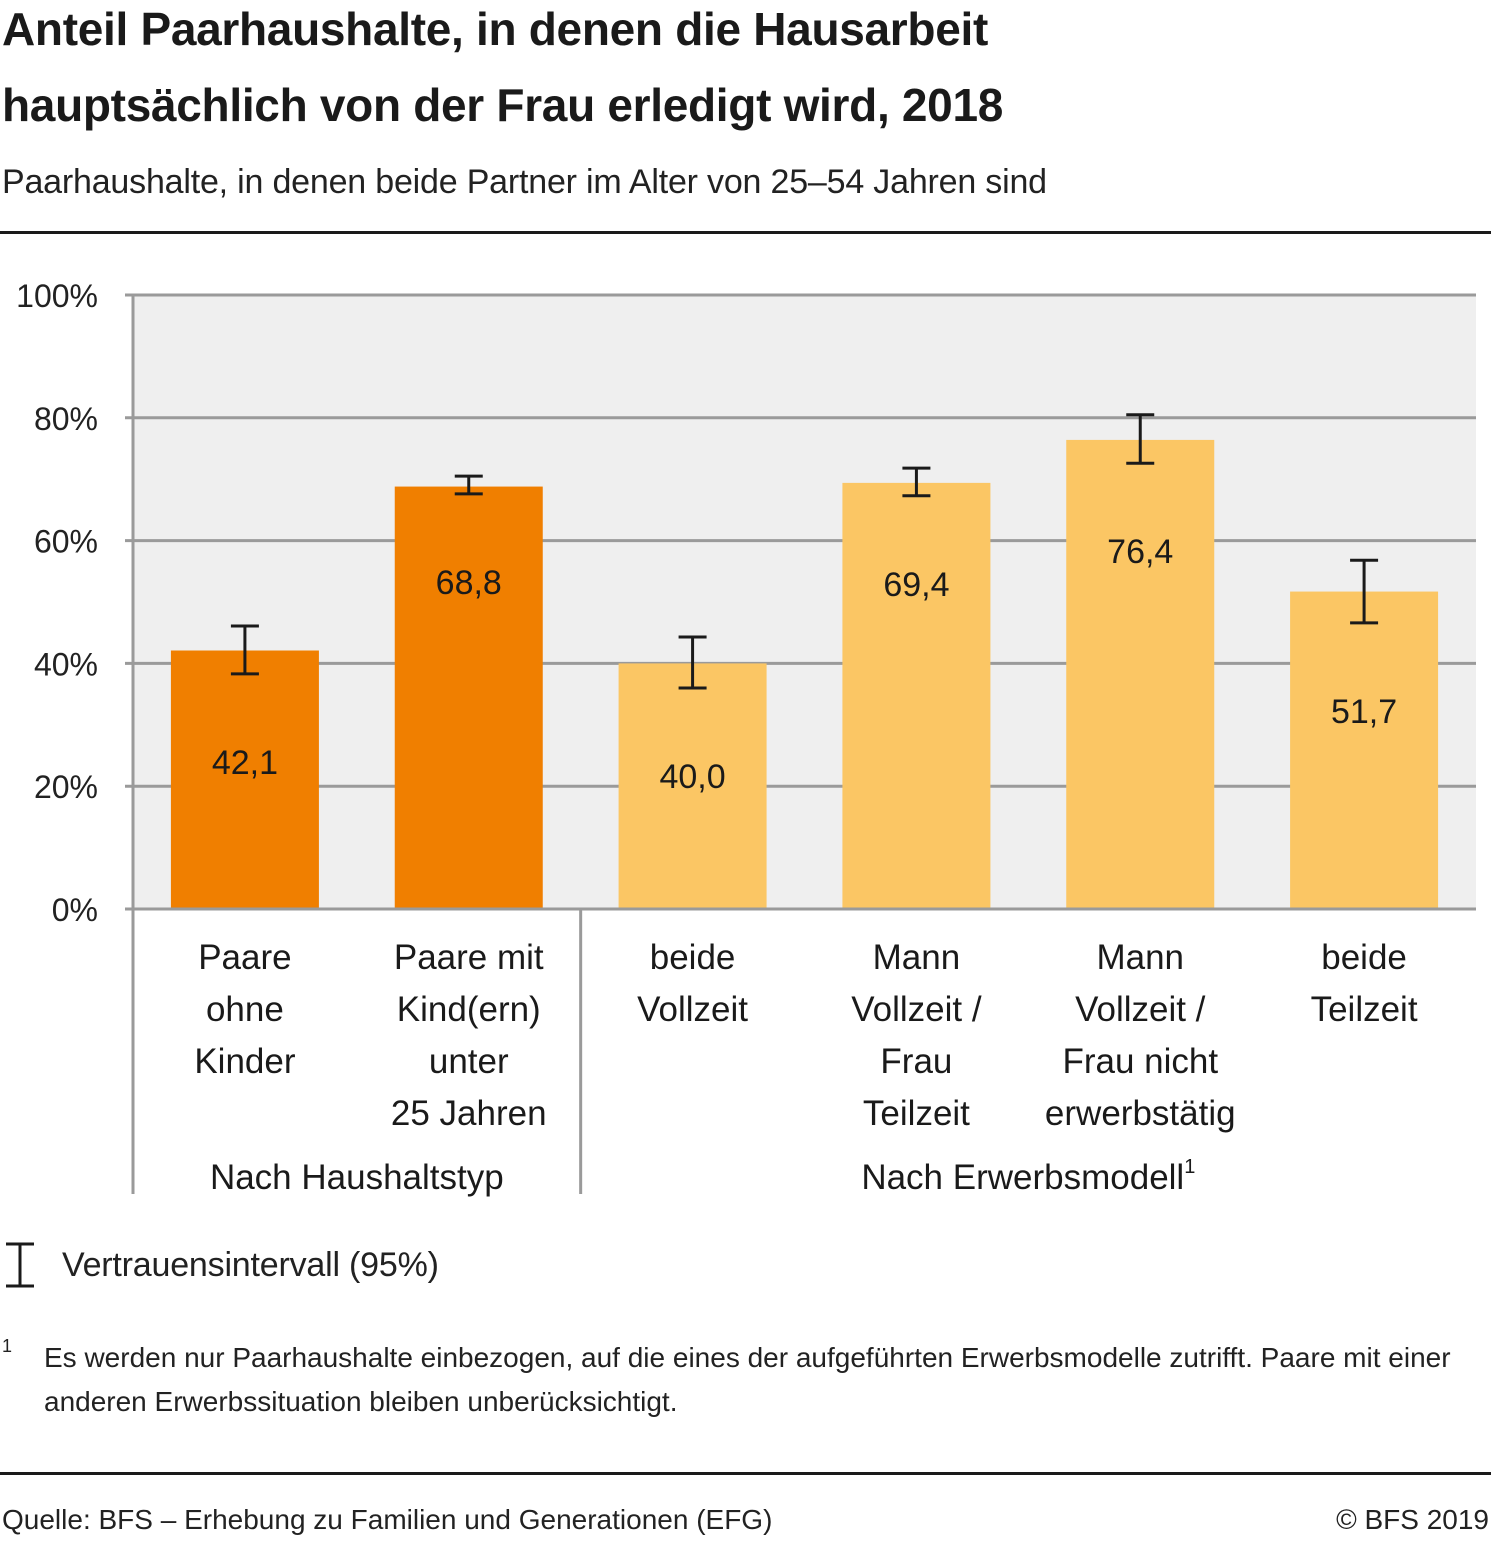 This screenshot has width=1491, height=1545. What do you see at coordinates (66, 787) in the screenshot?
I see `y-tick-label: 20%` at bounding box center [66, 787].